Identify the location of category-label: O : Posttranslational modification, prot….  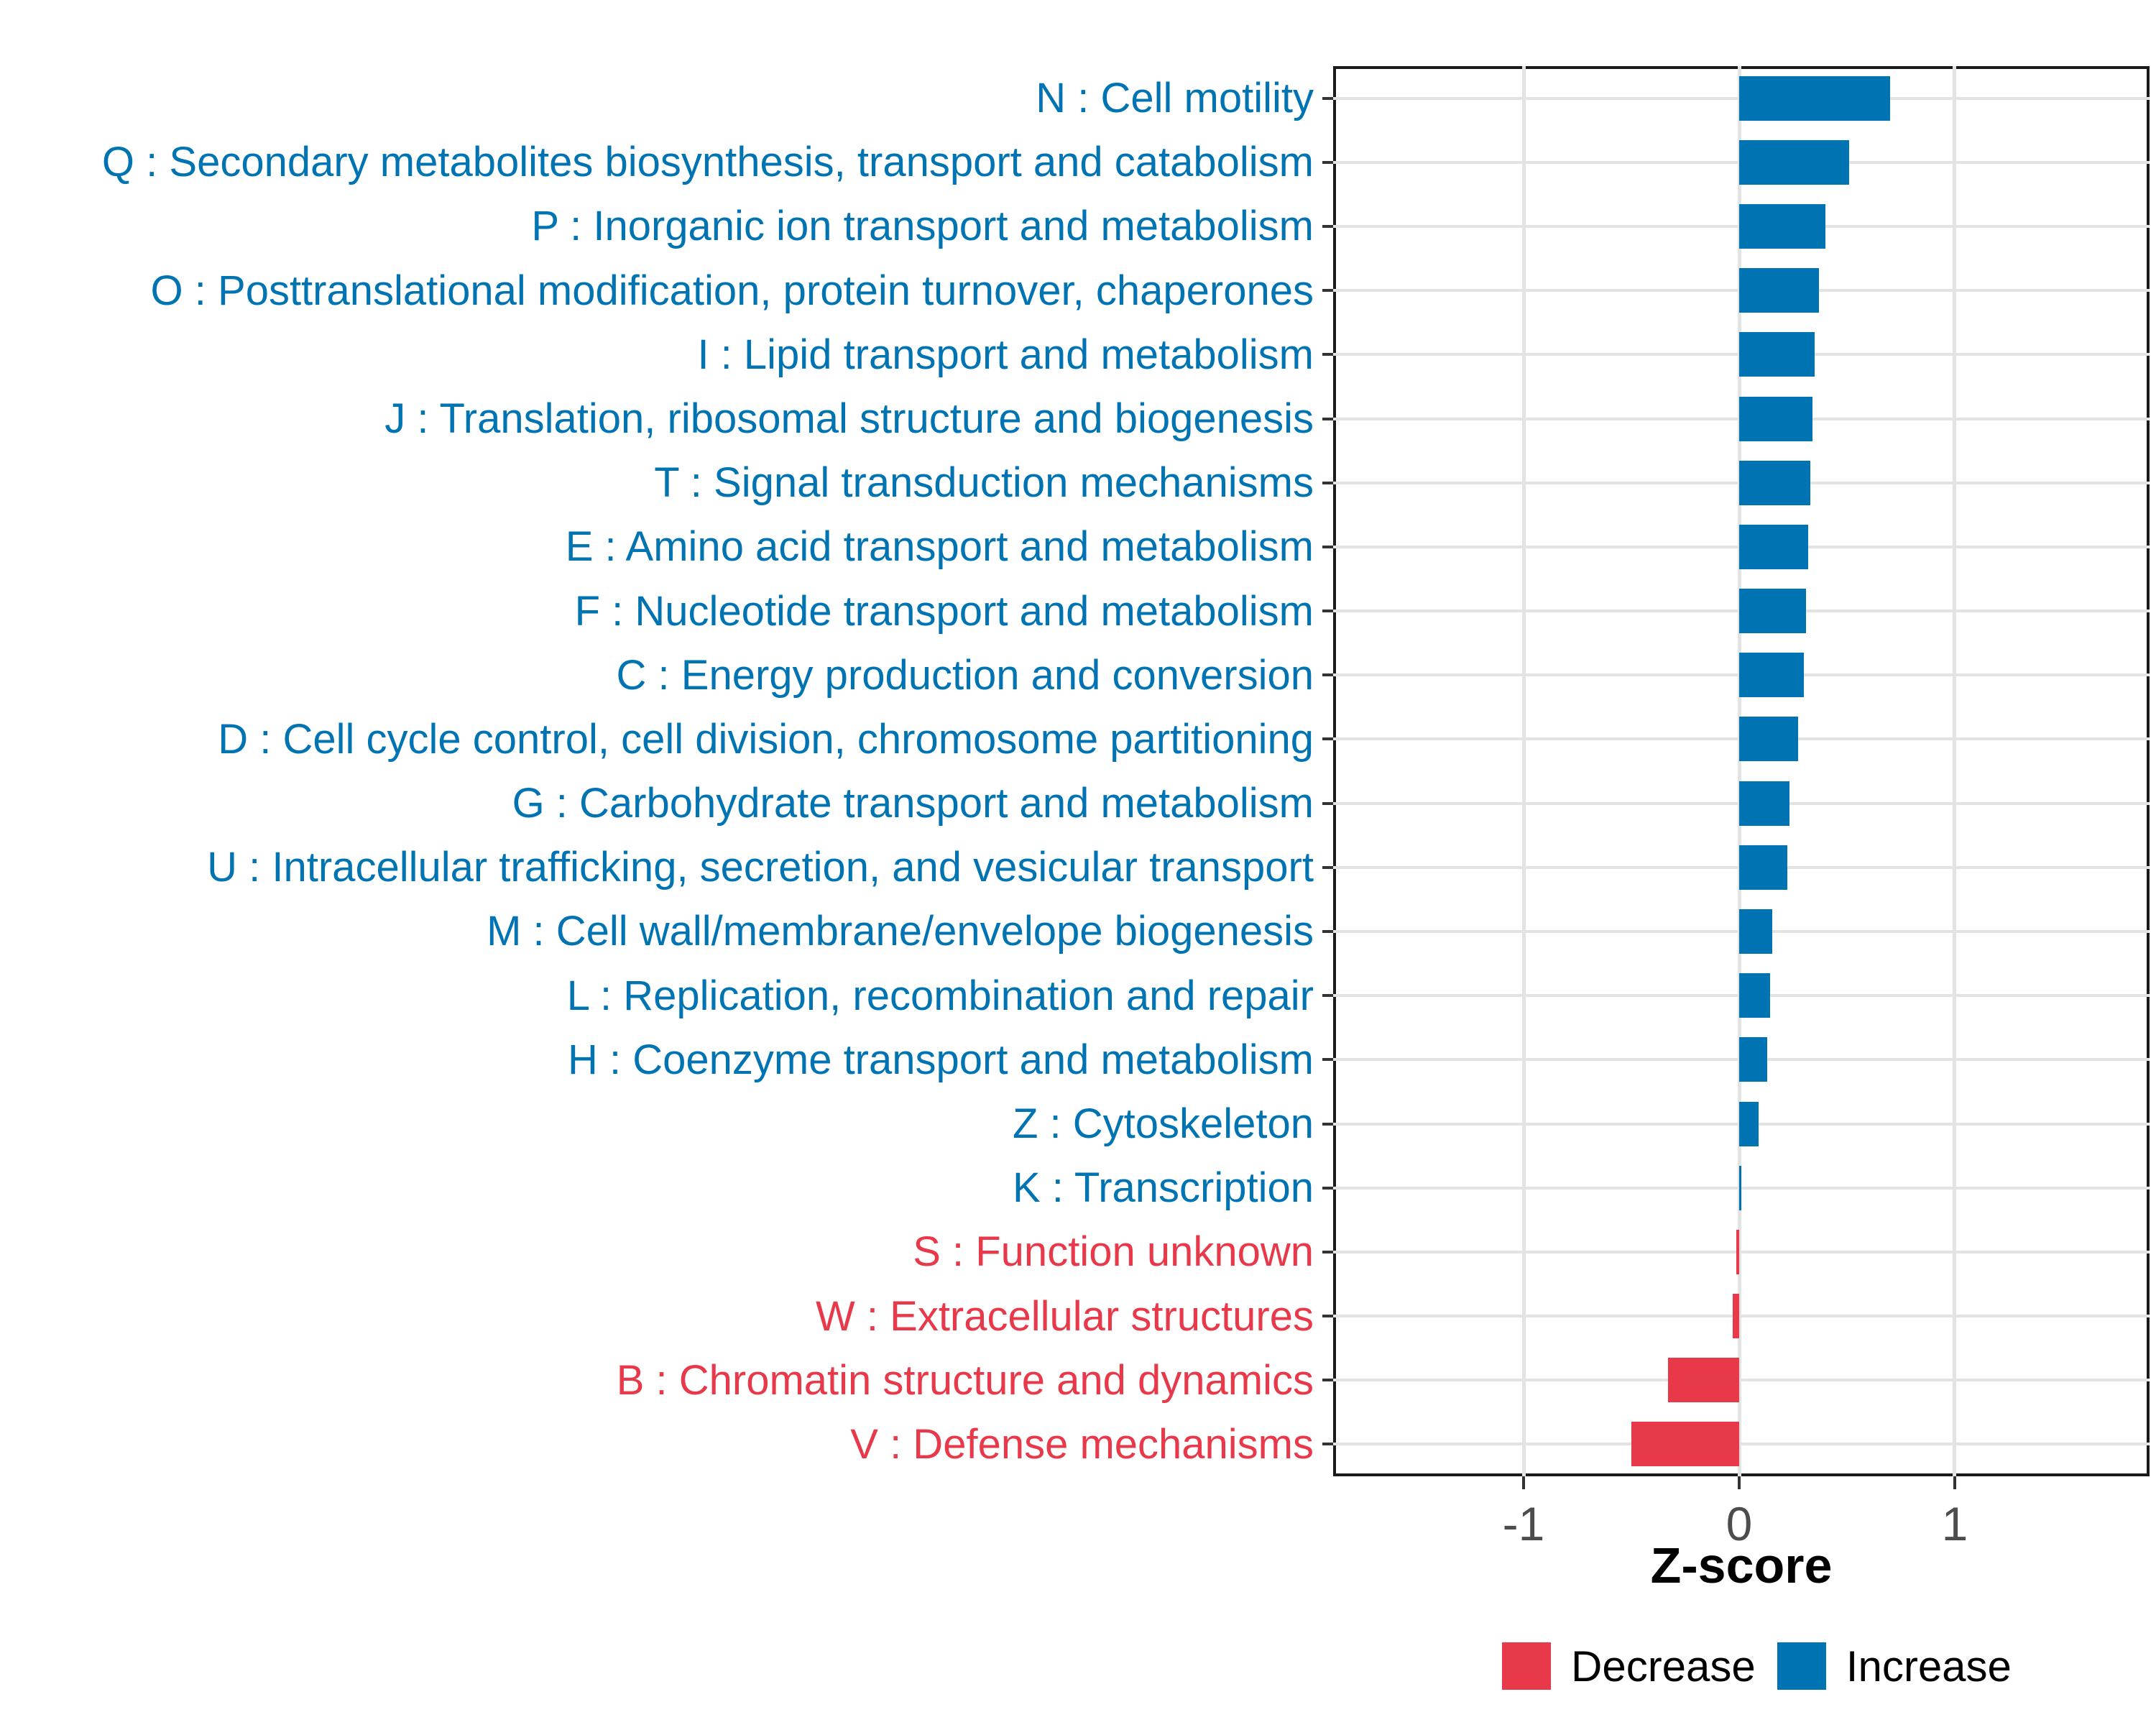
(732, 290).